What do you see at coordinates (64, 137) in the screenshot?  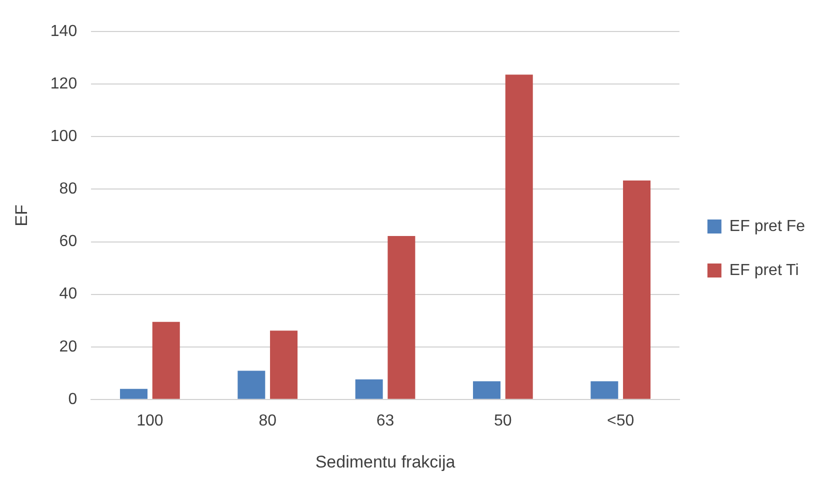 I see `y-tick-label: 100` at bounding box center [64, 137].